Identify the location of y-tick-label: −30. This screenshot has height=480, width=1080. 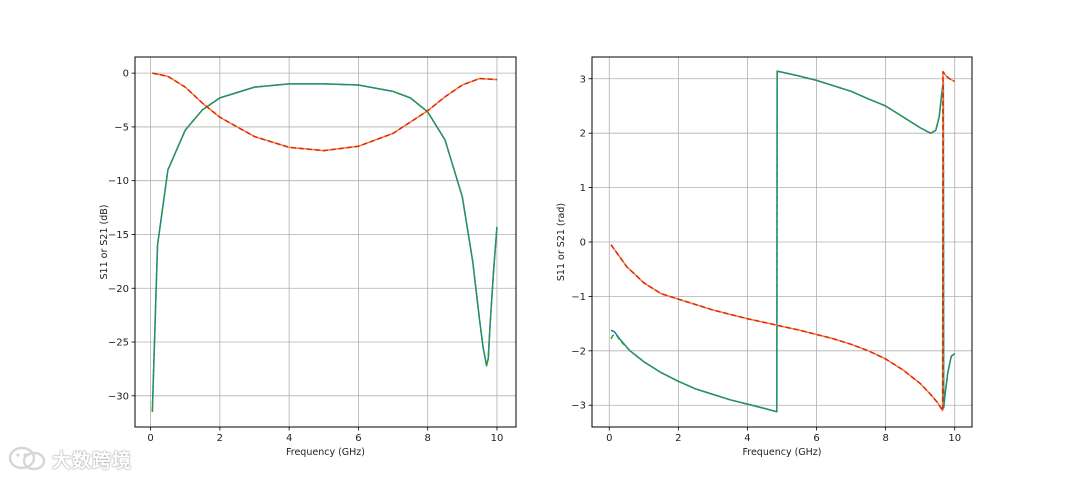
(118, 396).